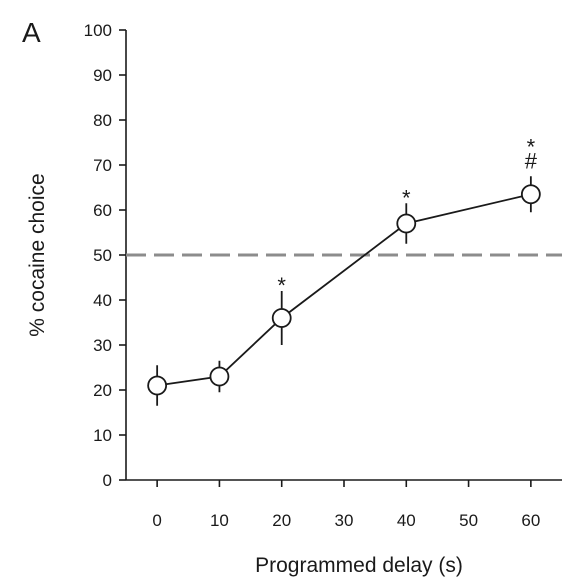 The image size is (564, 583). Describe the element at coordinates (102, 255) in the screenshot. I see `y-tick-label: 50` at that location.